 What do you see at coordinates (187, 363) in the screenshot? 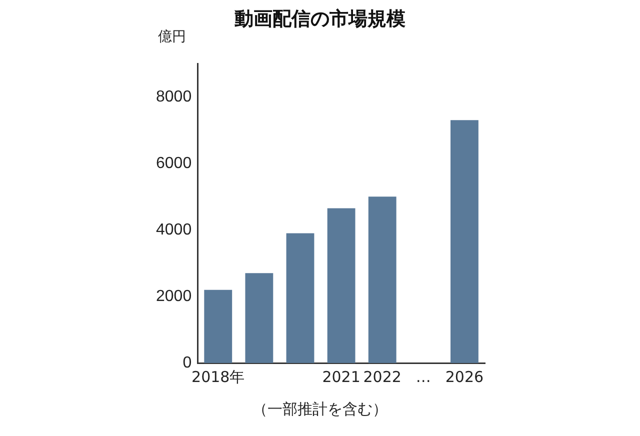
I see `y-tick-label: 0` at bounding box center [187, 363].